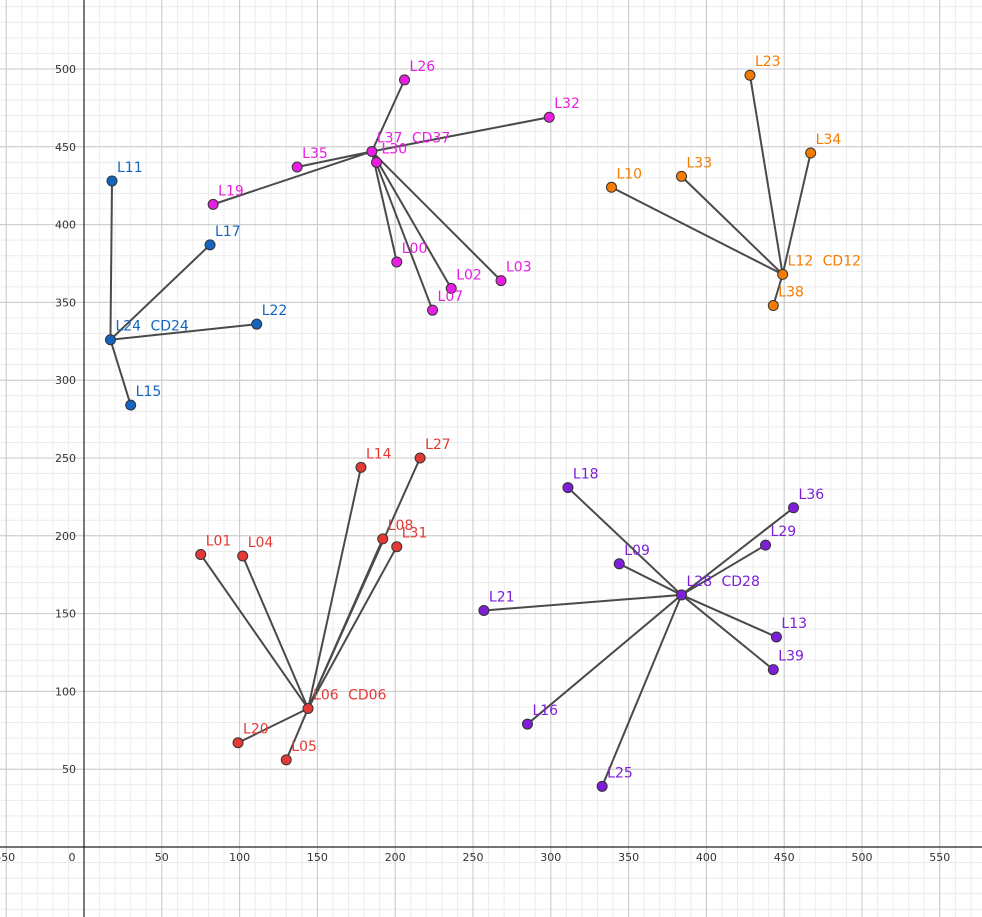 The width and height of the screenshot is (982, 917). What do you see at coordinates (741, 582) in the screenshot?
I see `label-cd28: CD28` at bounding box center [741, 582].